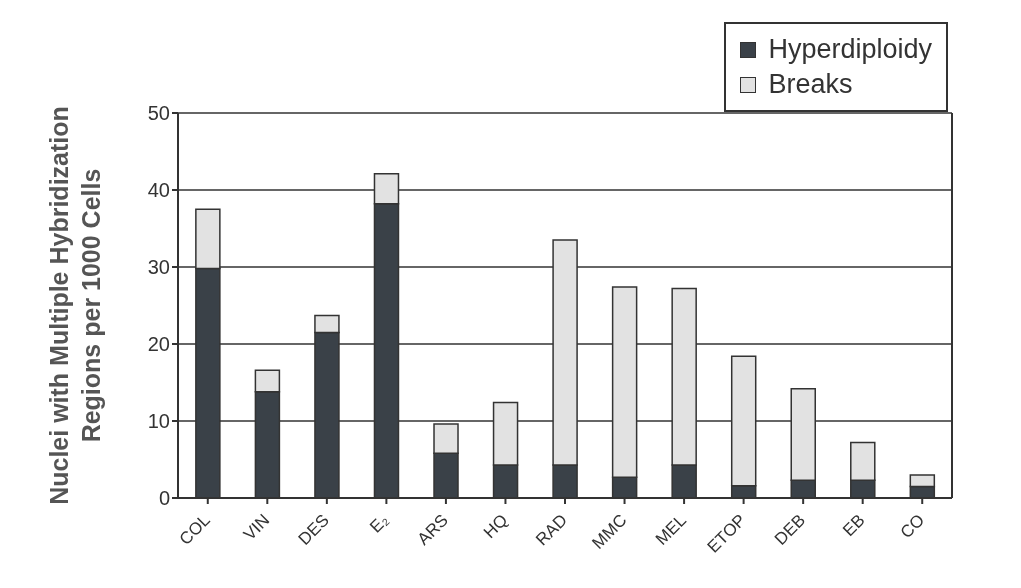  What do you see at coordinates (850, 49) in the screenshot?
I see `legend-label: Hyperdiploidy` at bounding box center [850, 49].